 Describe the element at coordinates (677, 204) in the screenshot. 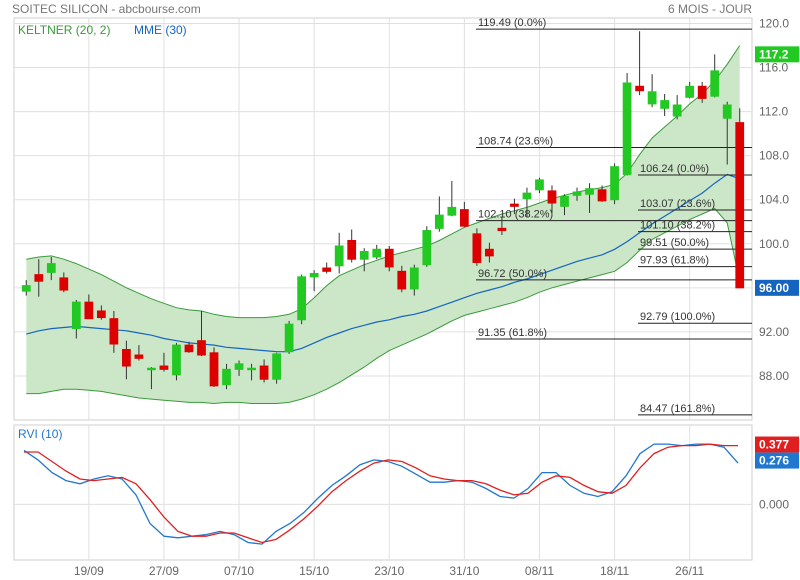

I see `fibonacci-level-label: 103.07 (23.6%)` at that location.